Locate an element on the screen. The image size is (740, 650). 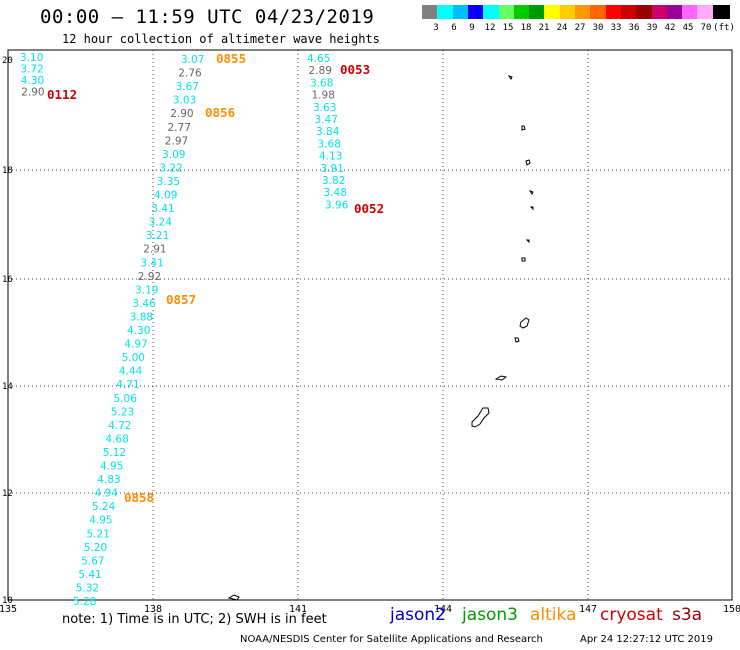
swh-value: 3.48 is located at coordinates (335, 193).